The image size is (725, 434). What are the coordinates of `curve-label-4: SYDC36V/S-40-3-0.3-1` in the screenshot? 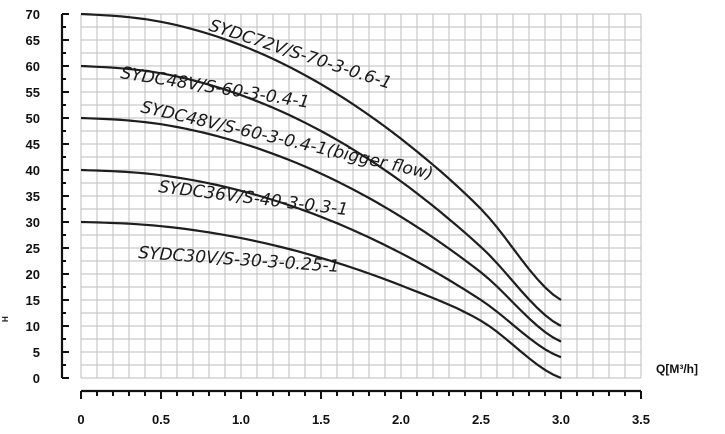 It's located at (253, 198).